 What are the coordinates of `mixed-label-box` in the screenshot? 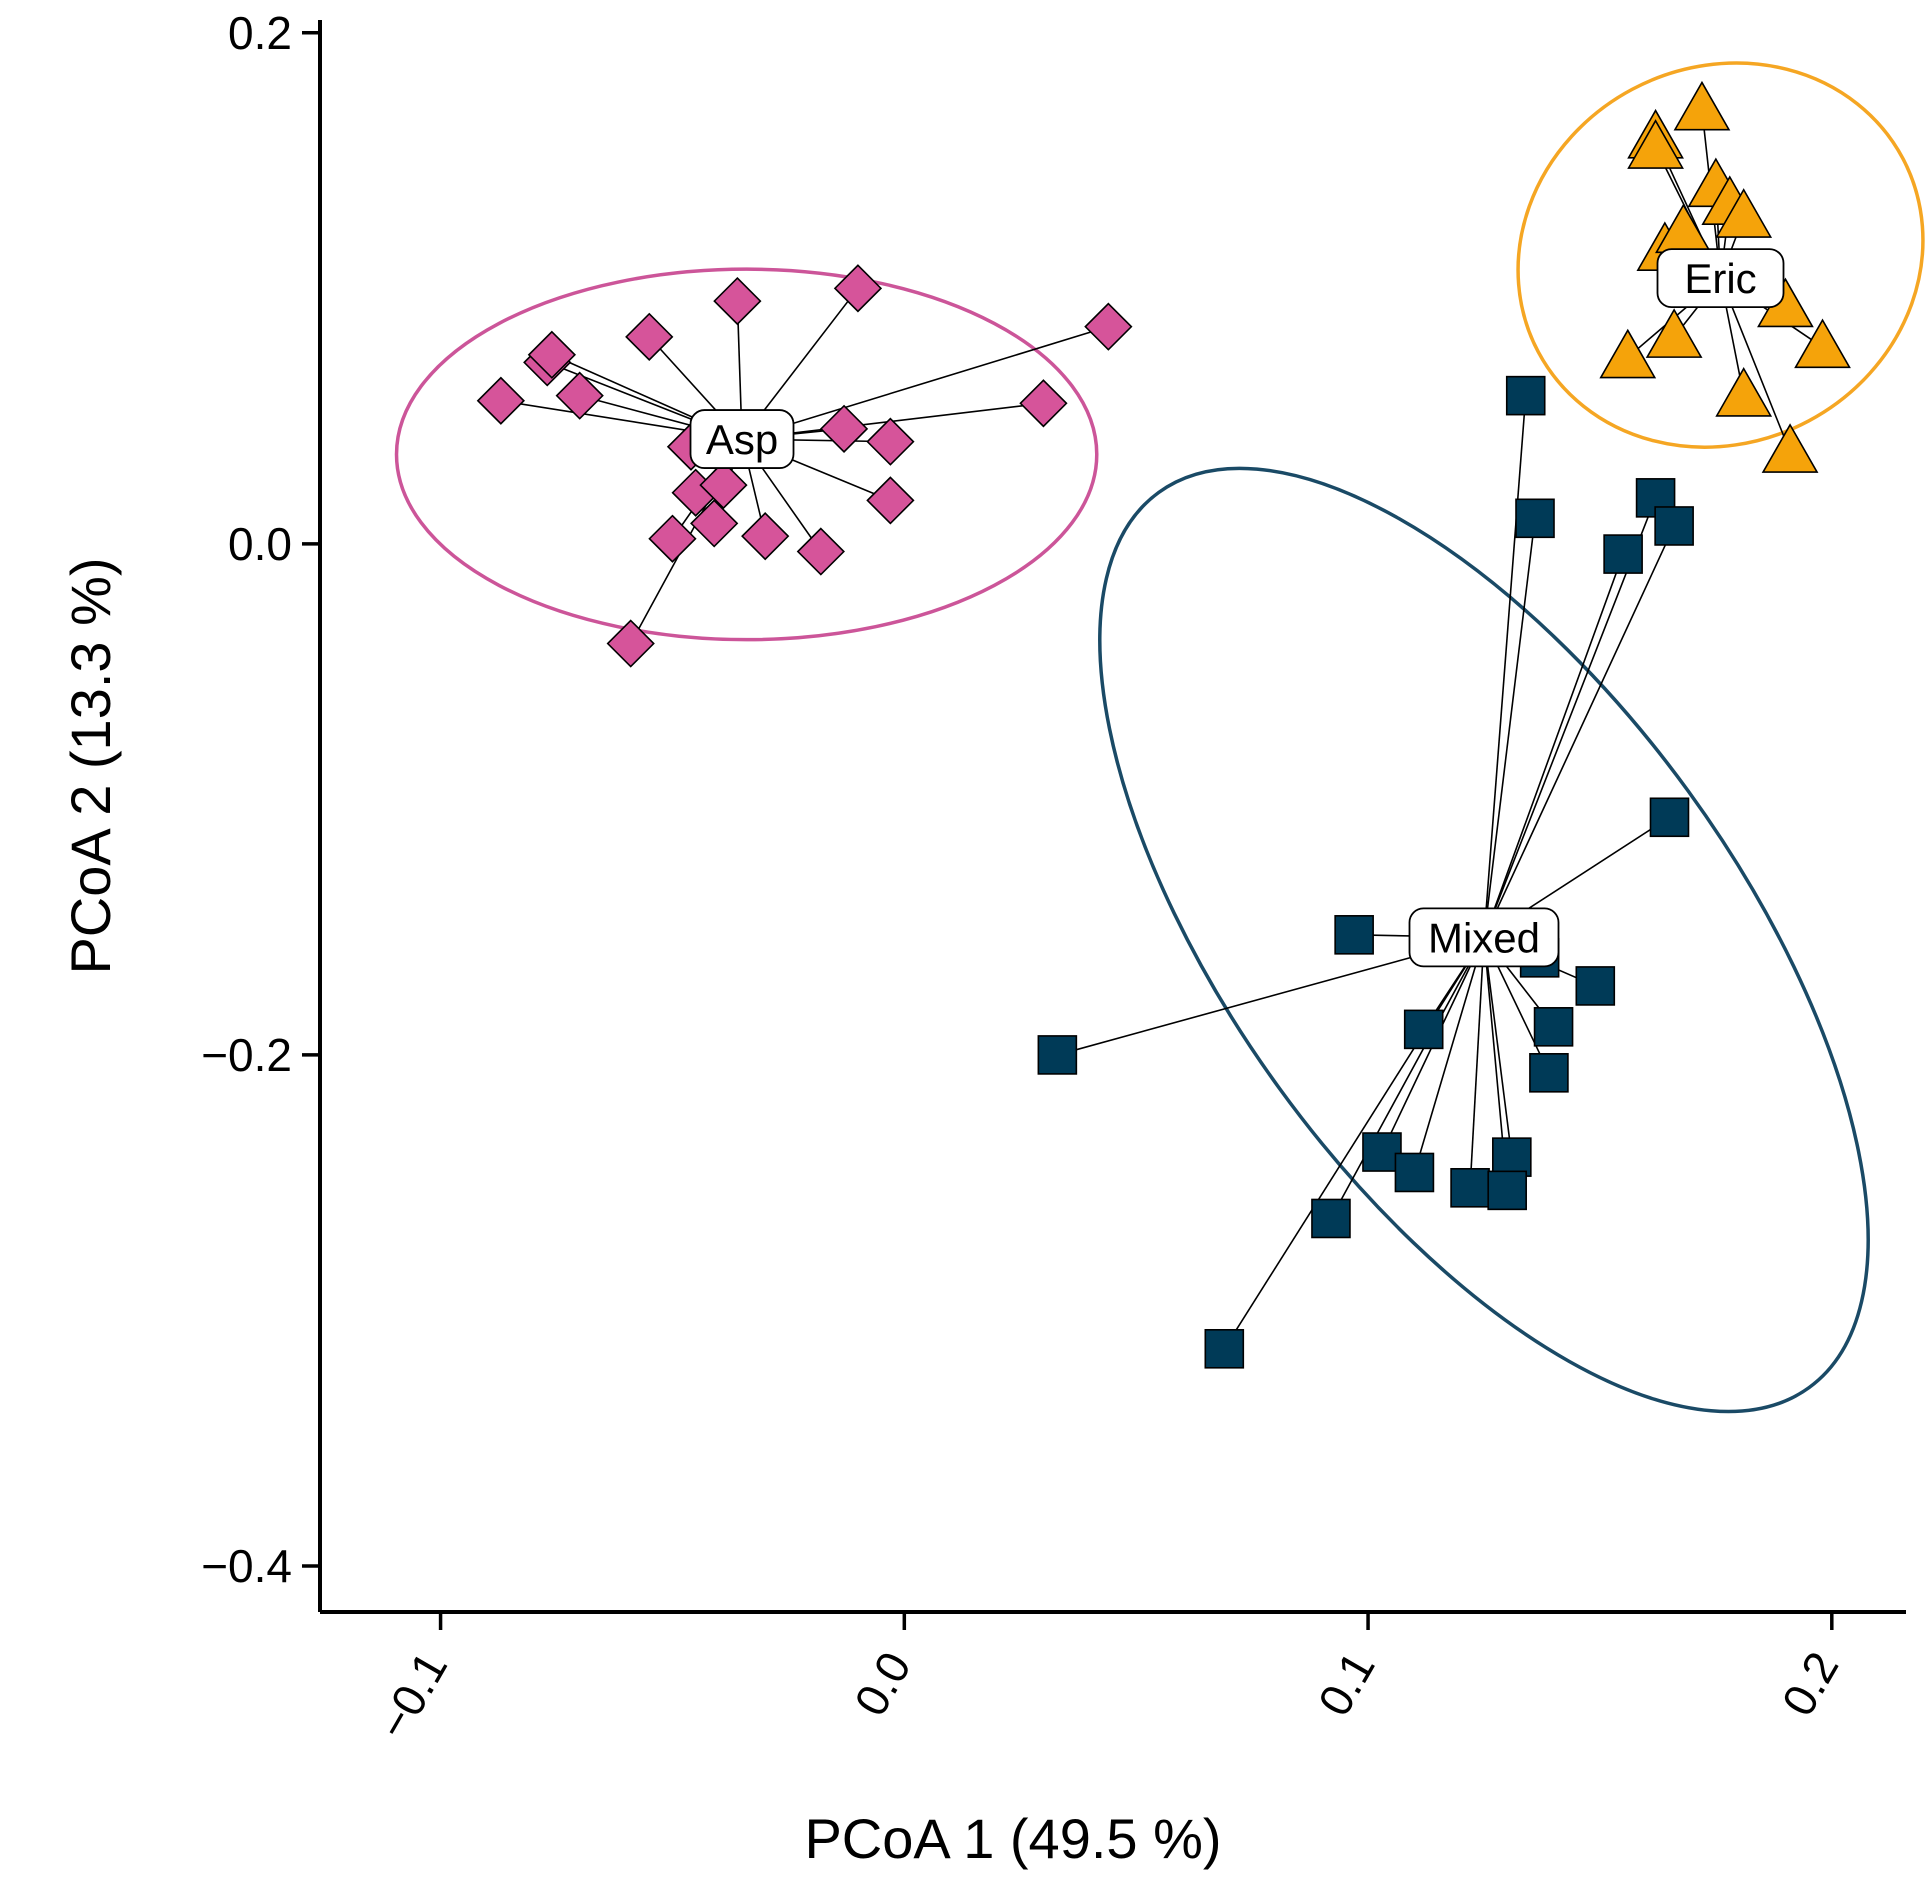 It's located at (1484, 937).